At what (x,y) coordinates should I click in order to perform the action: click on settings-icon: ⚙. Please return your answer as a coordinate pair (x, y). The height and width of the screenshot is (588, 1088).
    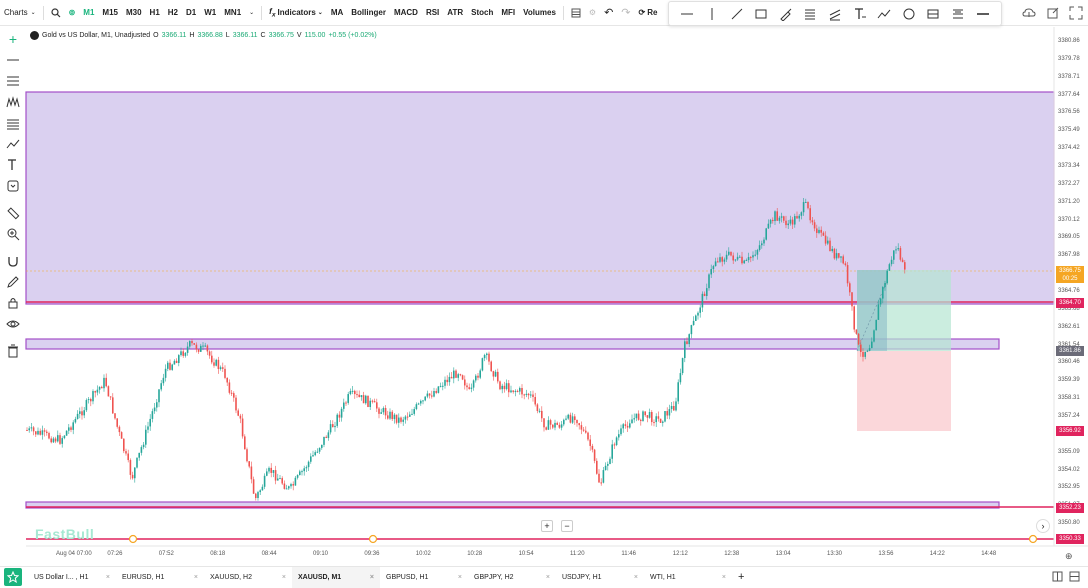
    Looking at the image, I should click on (592, 12).